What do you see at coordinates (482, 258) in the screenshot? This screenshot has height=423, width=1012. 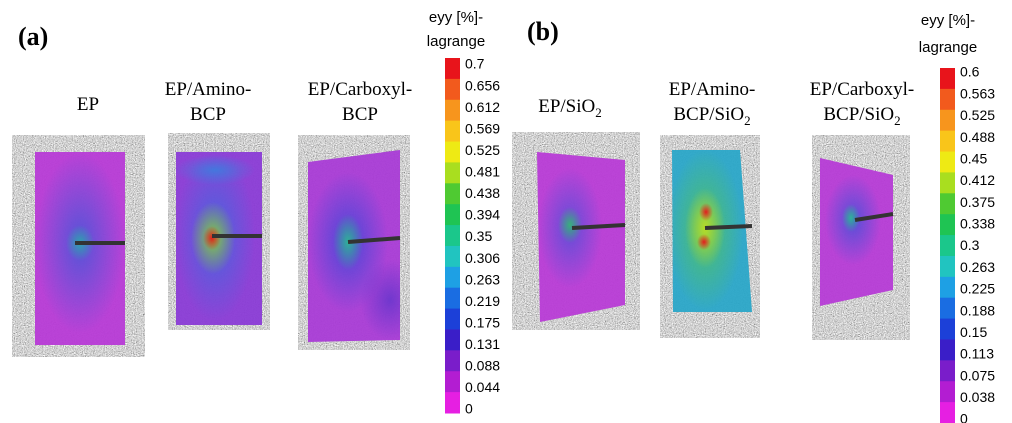 I see `colorbar-tick-label: 0.306` at bounding box center [482, 258].